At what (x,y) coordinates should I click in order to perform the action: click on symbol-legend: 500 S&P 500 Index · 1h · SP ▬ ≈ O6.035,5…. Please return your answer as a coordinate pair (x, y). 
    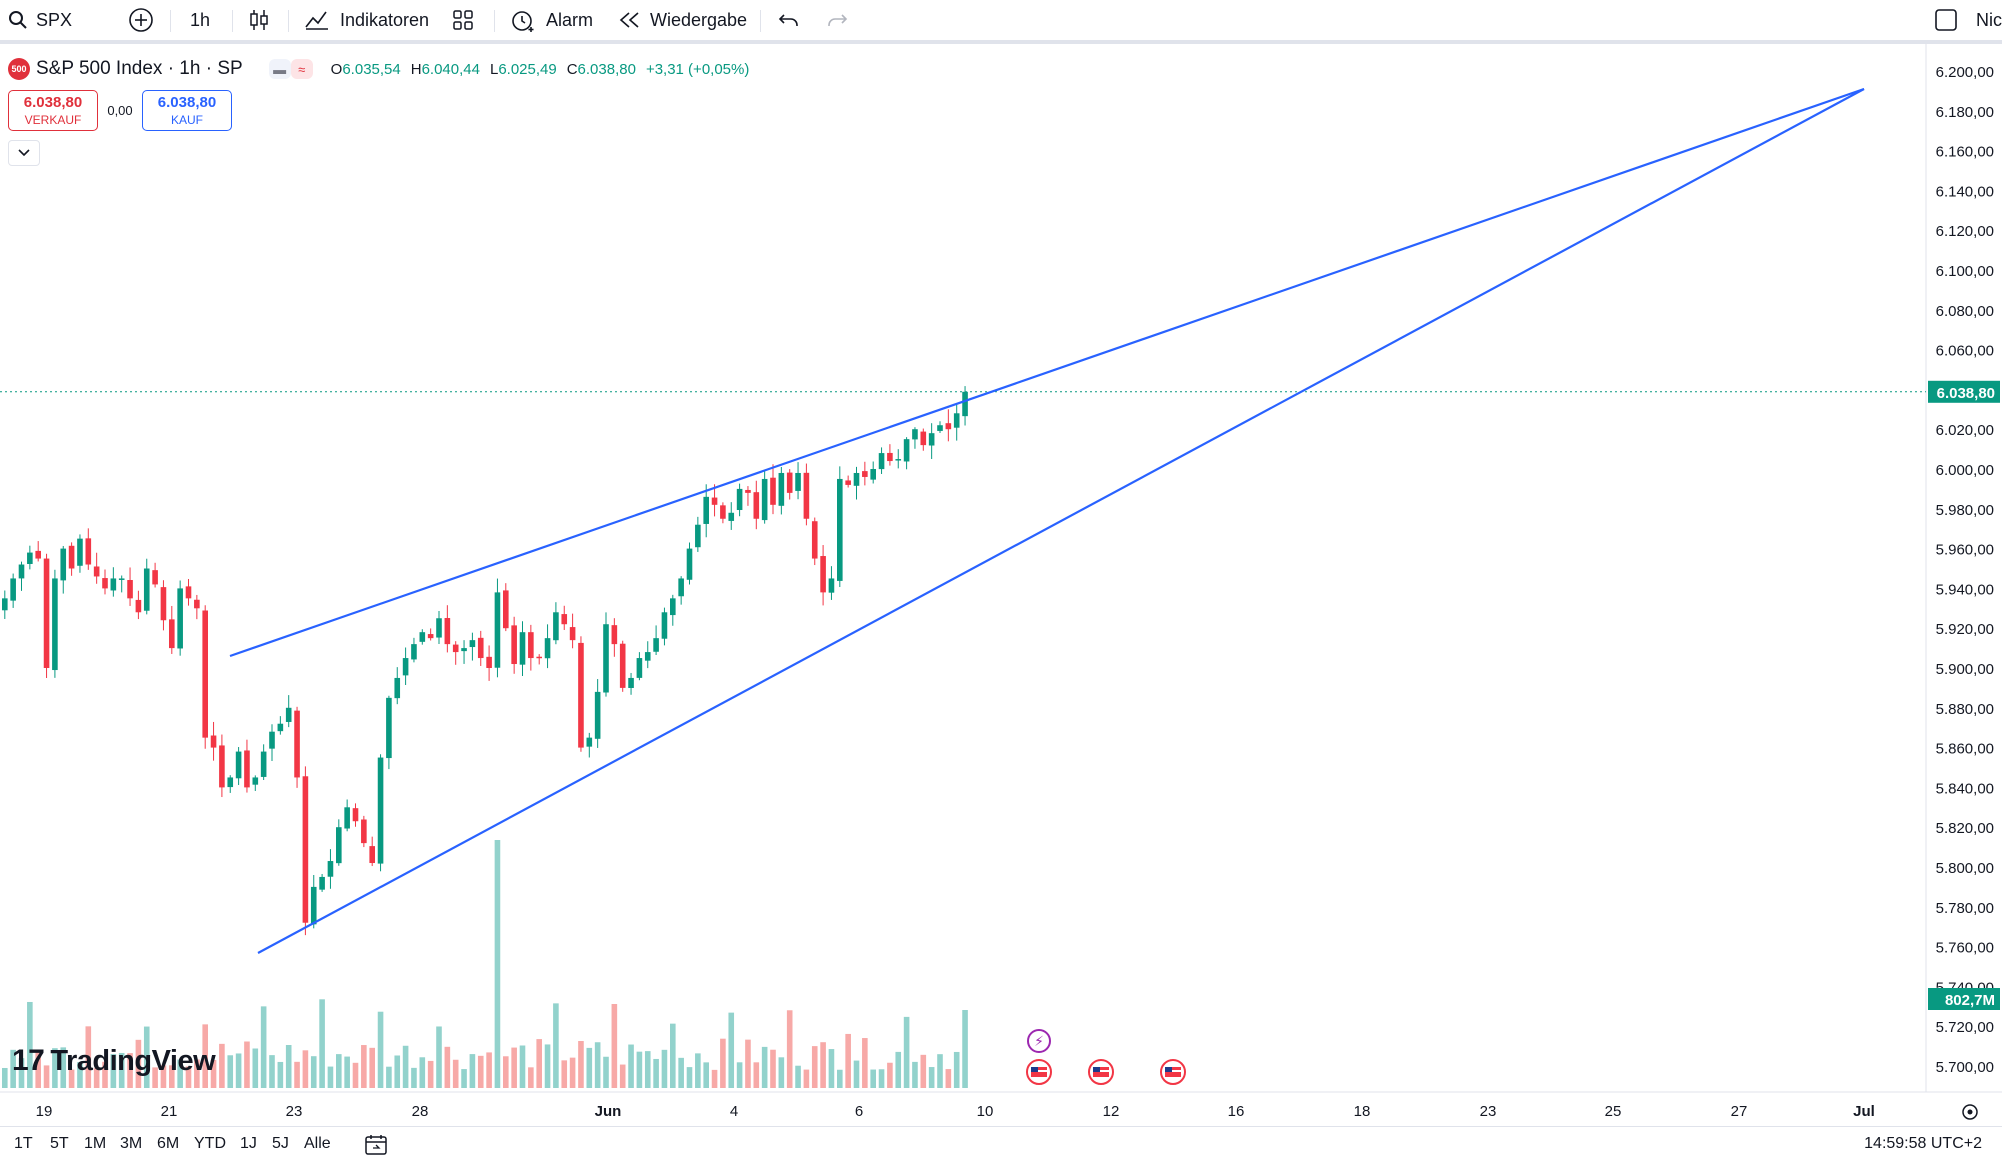
    Looking at the image, I should click on (378, 69).